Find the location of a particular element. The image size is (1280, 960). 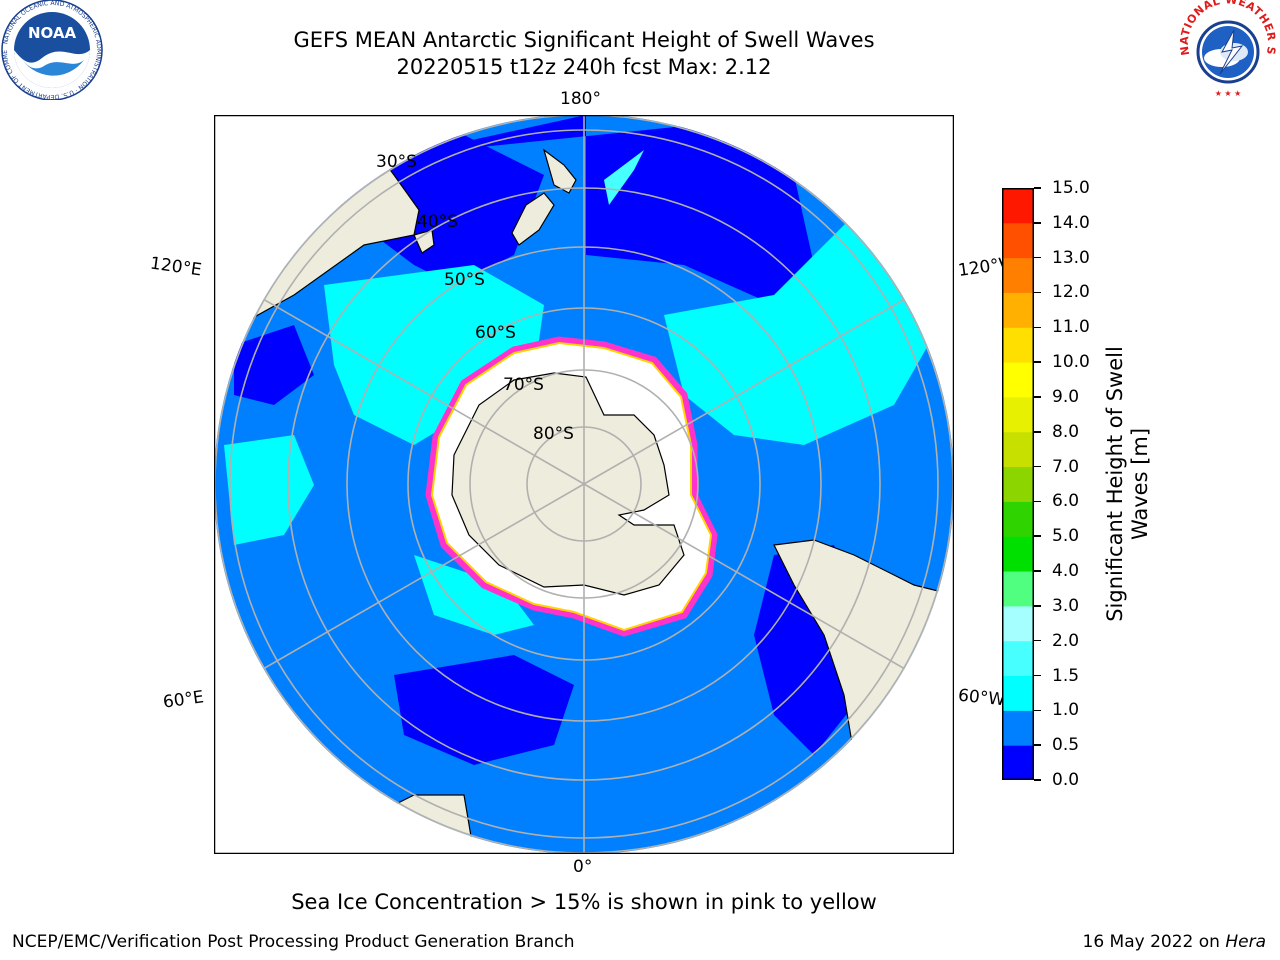

colorbar-label-text: Significant Height of Swell Waves [m] is located at coordinates (1128, 484).